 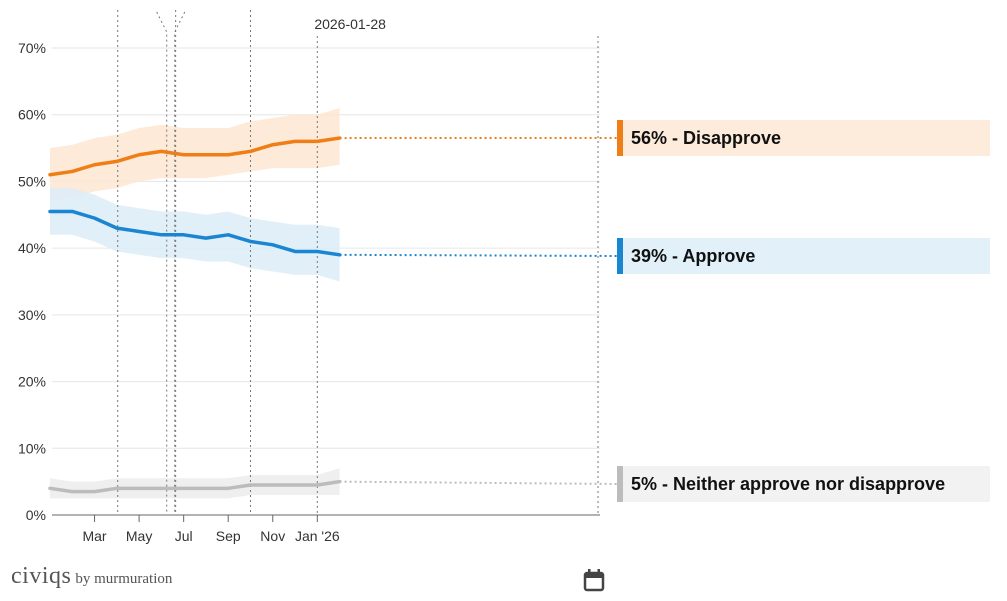 What do you see at coordinates (803, 484) in the screenshot?
I see `label-neither: 5% - Neither approve nor disapprove` at bounding box center [803, 484].